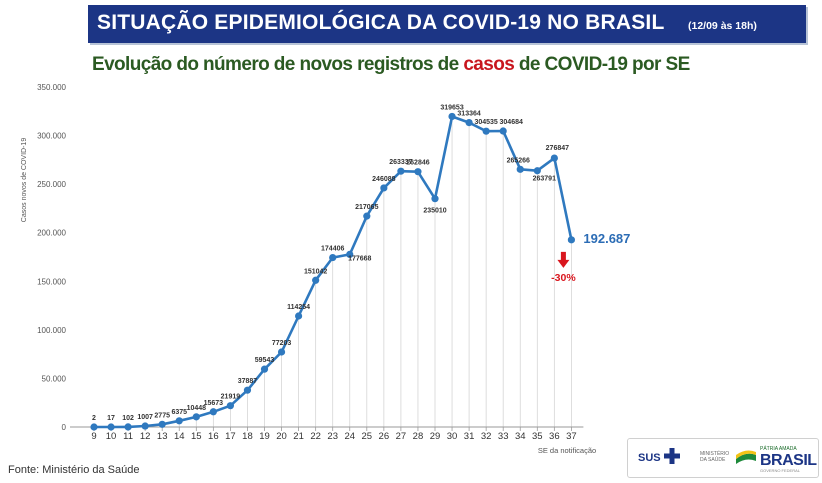 This screenshot has height=483, width=822. What do you see at coordinates (400, 162) in the screenshot?
I see `data-label: 263337` at bounding box center [400, 162].